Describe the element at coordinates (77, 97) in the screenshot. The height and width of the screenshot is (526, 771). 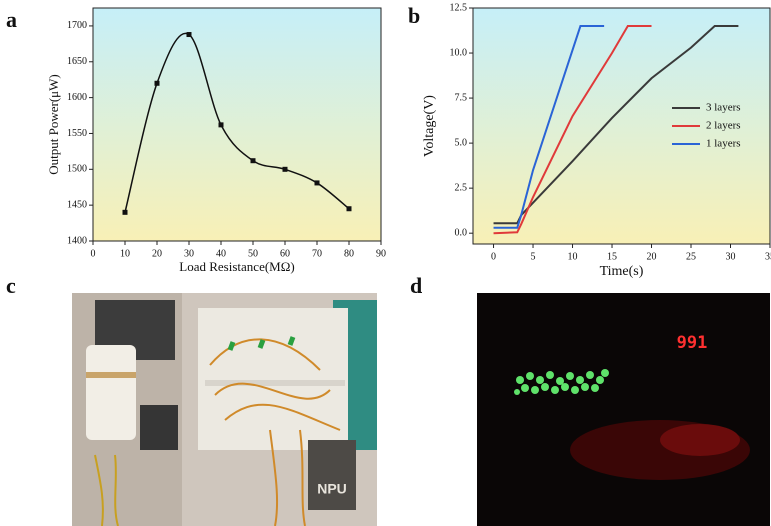
I see `y-tick-label: 1600` at that location.